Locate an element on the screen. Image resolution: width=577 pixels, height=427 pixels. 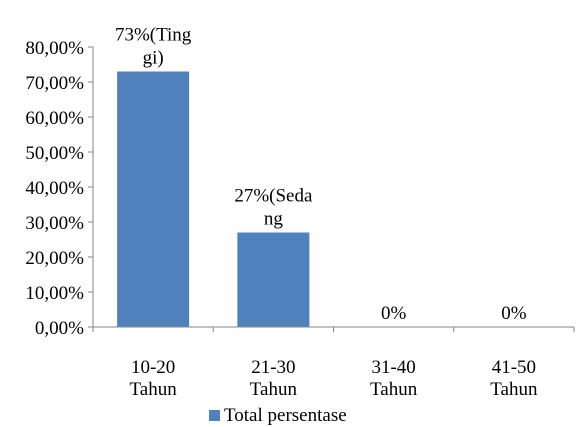
data-label: 27%(Seda is located at coordinates (273, 196).